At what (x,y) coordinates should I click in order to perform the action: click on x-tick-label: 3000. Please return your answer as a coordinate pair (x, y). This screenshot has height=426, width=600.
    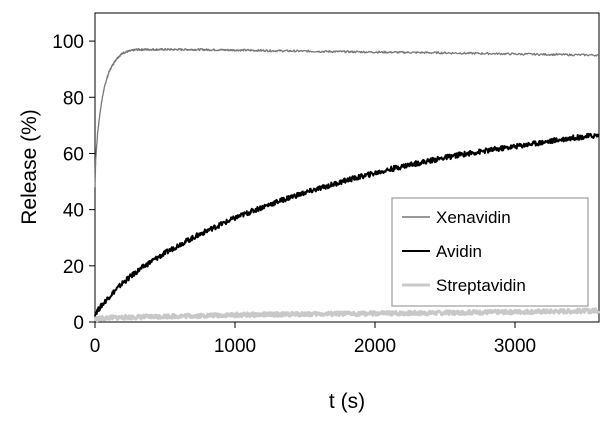
    Looking at the image, I should click on (515, 346).